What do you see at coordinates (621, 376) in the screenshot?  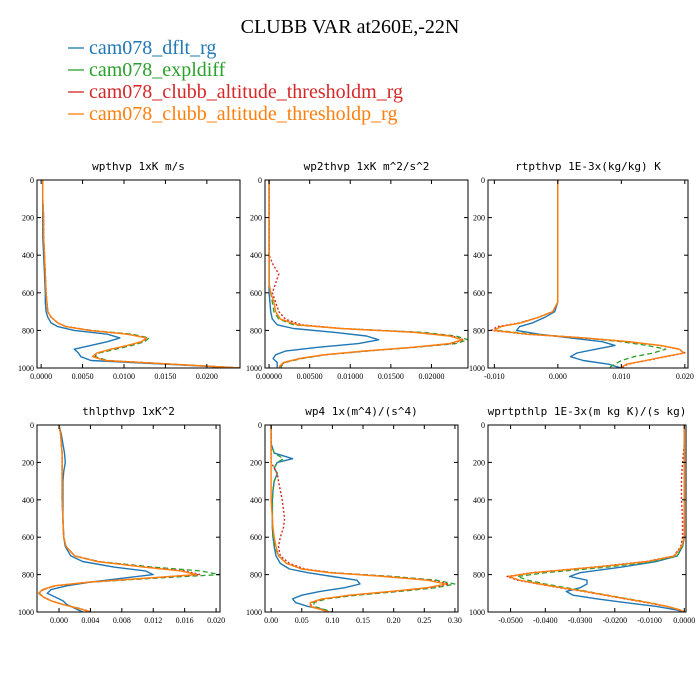 I see `x-tick-label: 0.010` at bounding box center [621, 376].